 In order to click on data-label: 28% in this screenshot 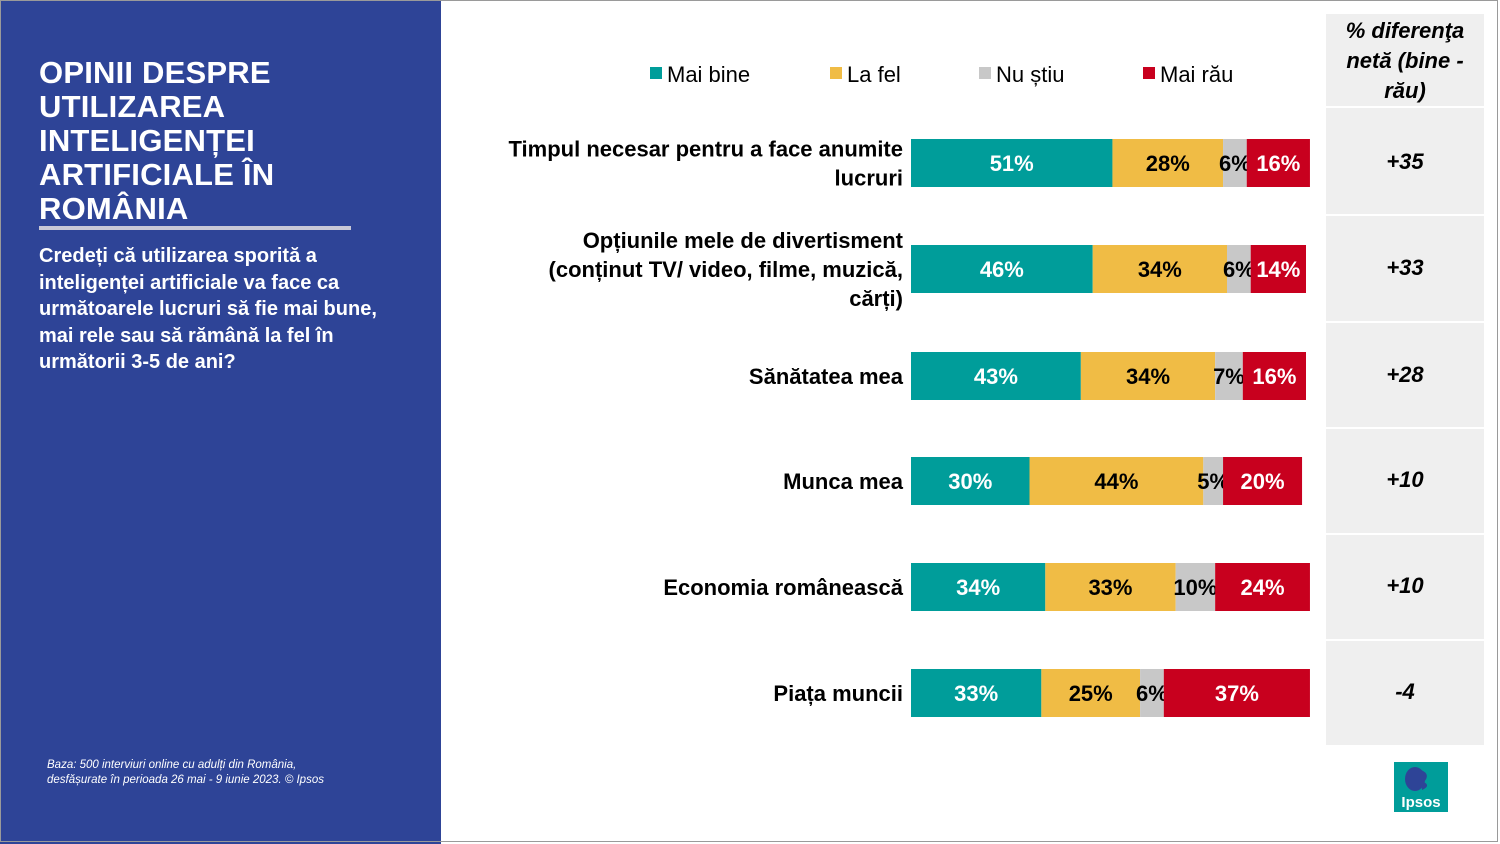, I will do `click(1168, 163)`.